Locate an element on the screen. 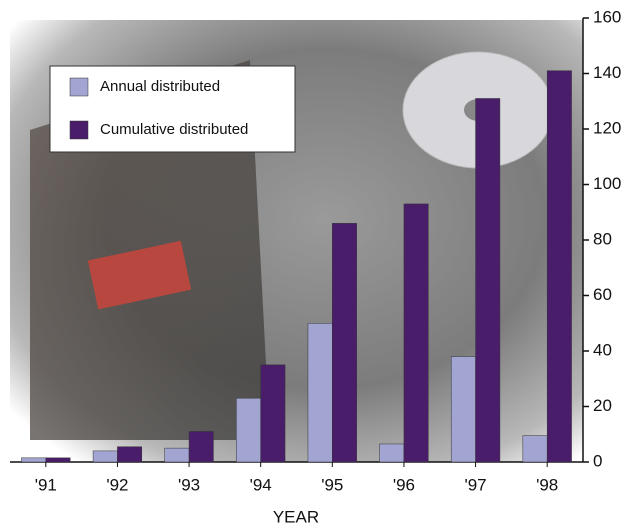 The image size is (630, 531). y-tick-label: 20 is located at coordinates (602, 405).